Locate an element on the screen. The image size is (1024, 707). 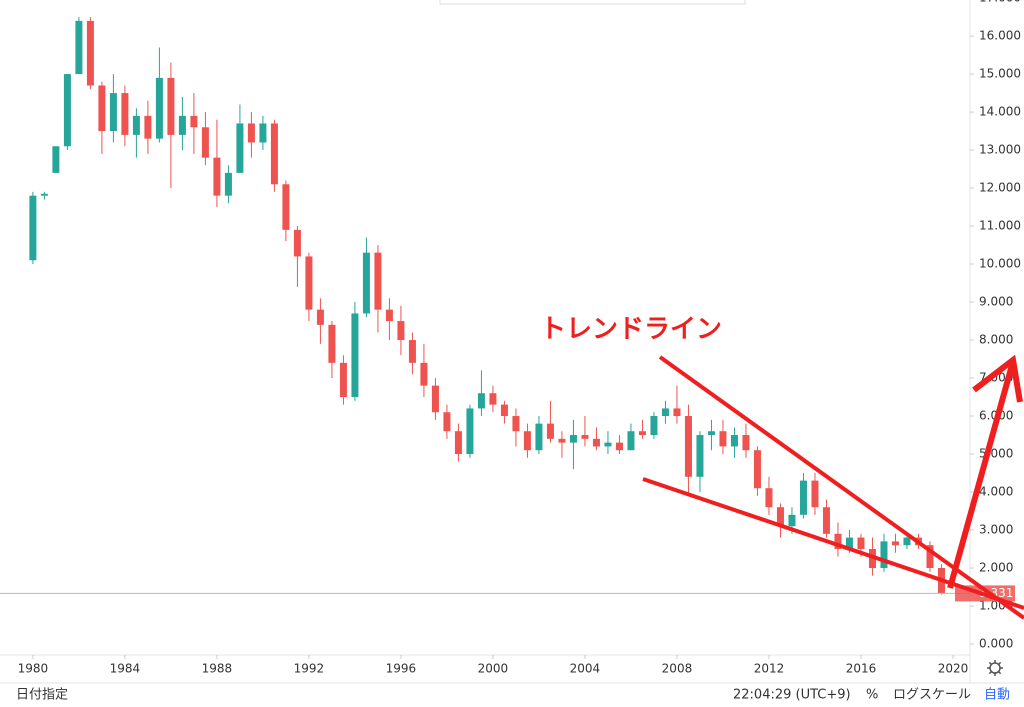
trend-line-upper is located at coordinates (841, 487).